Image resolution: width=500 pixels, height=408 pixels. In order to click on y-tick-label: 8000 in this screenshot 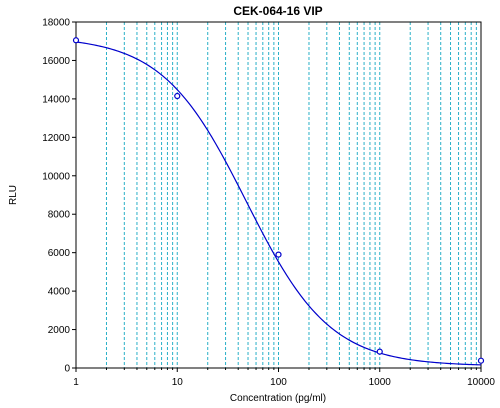, I will do `click(59, 215)`.